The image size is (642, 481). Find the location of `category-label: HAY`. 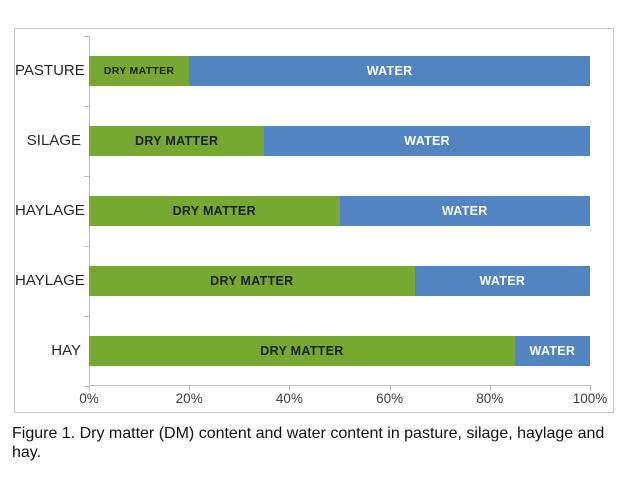

category-label: HAY is located at coordinates (66, 350).